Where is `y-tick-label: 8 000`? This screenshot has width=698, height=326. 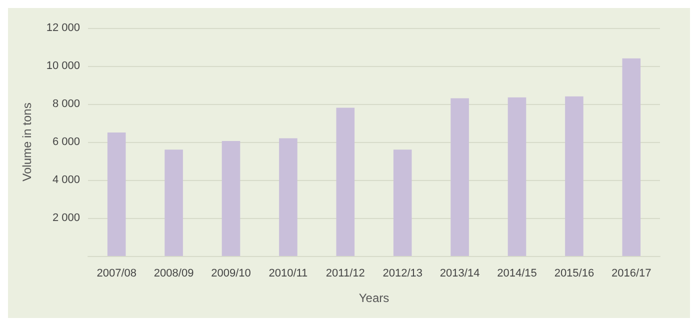
y-tick-label: 8 000 is located at coordinates (66, 104).